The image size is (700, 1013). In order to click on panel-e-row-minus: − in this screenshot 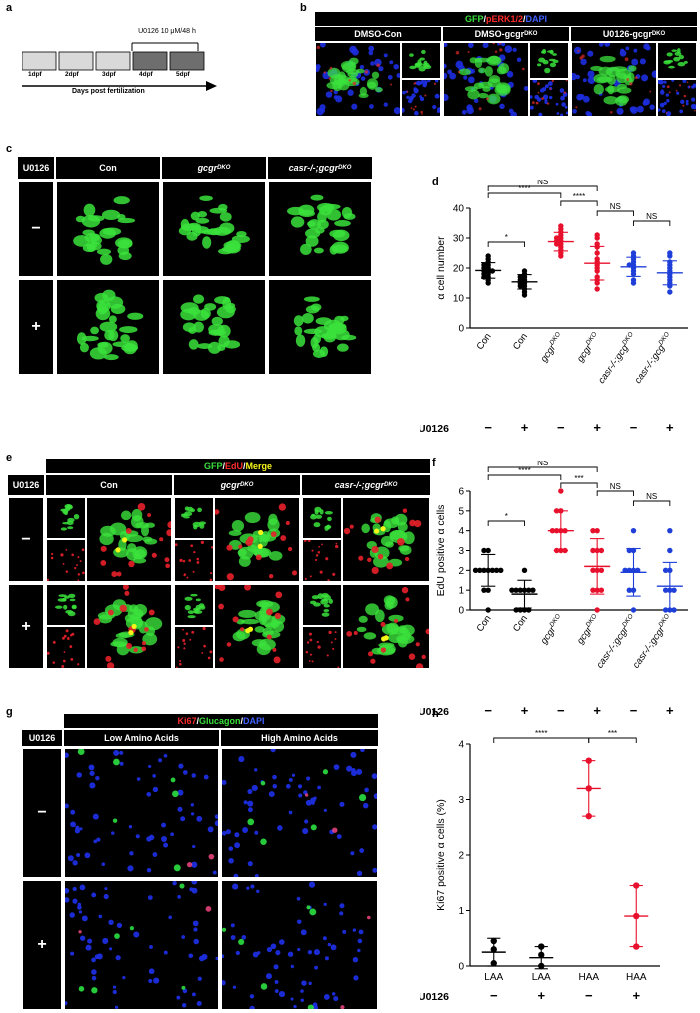, I will do `click(26, 539)`.